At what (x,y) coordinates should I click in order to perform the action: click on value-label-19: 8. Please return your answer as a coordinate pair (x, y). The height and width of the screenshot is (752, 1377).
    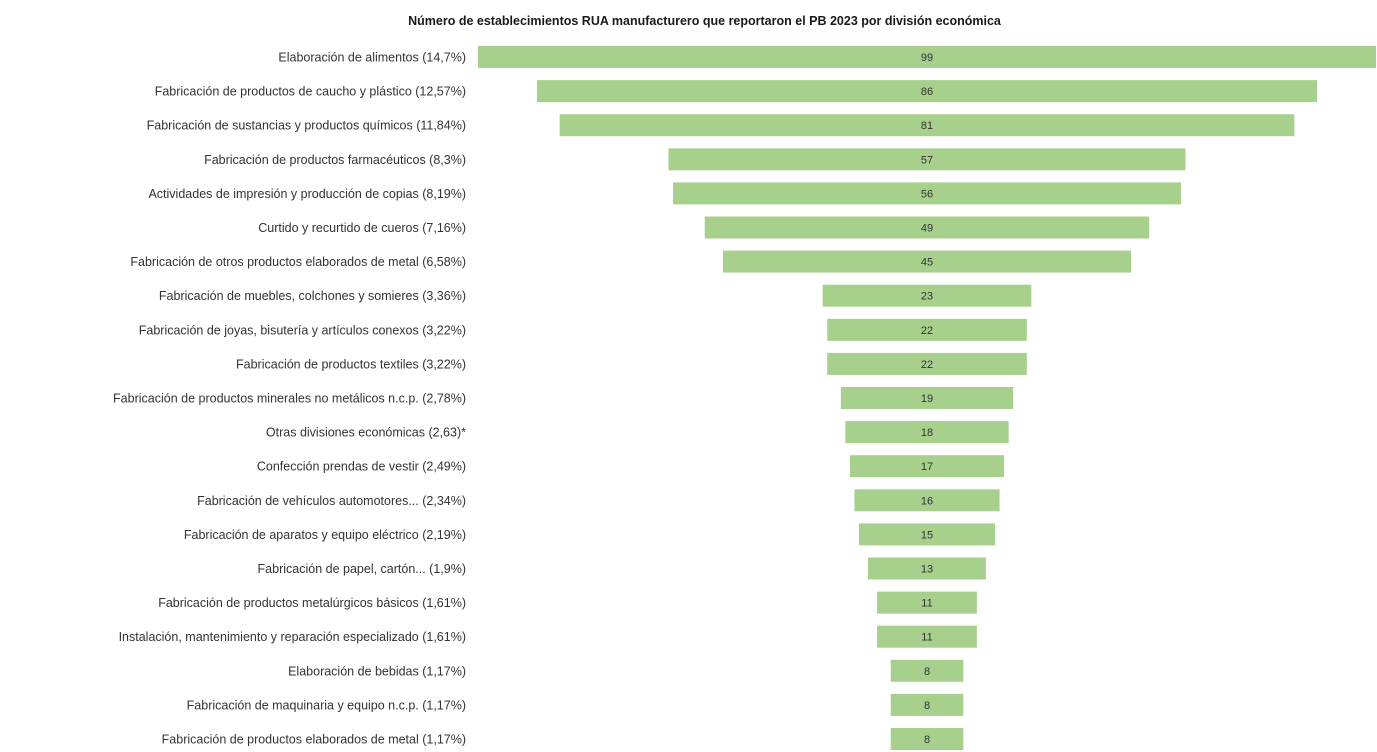
    Looking at the image, I should click on (927, 706).